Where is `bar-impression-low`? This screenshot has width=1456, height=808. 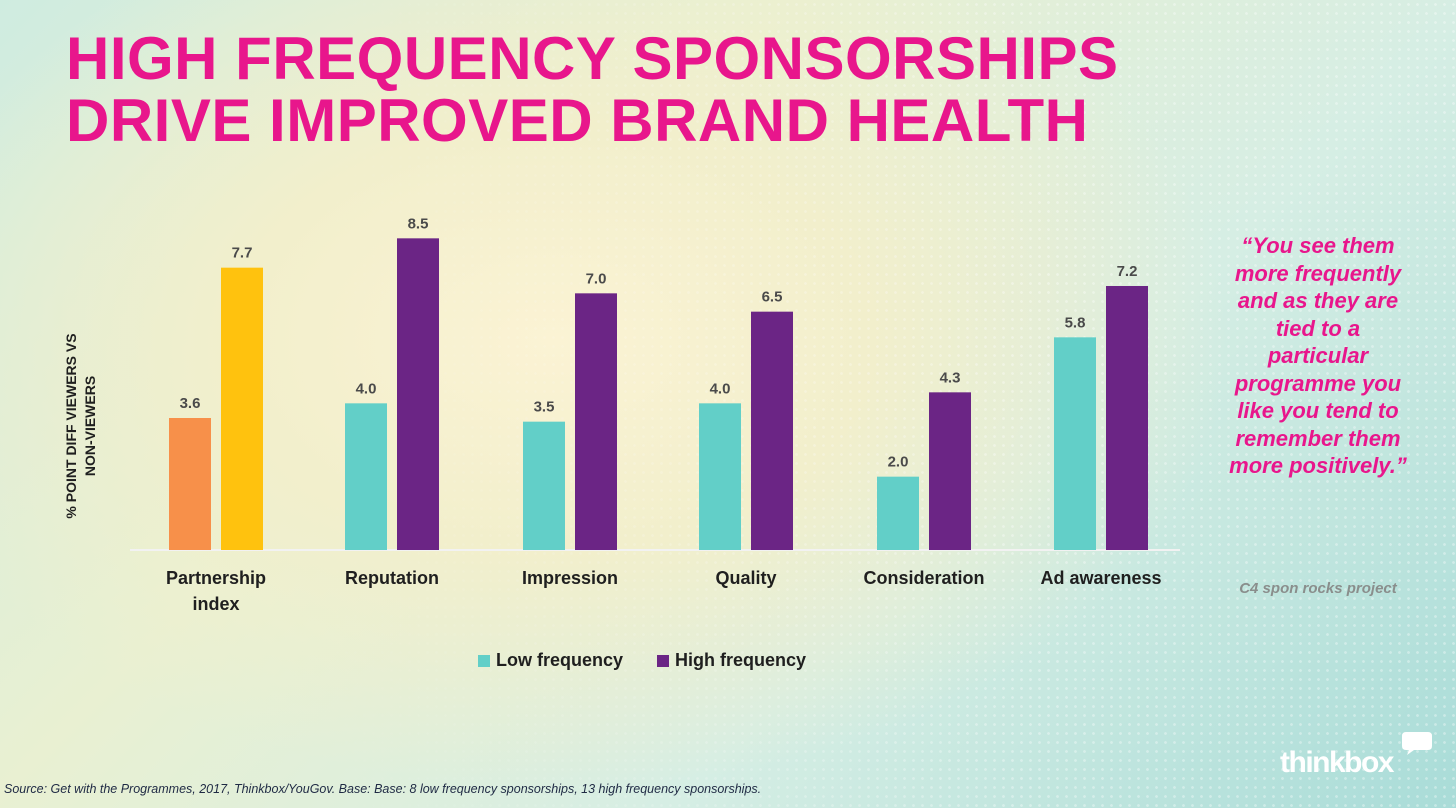
bar-impression-low is located at coordinates (544, 485).